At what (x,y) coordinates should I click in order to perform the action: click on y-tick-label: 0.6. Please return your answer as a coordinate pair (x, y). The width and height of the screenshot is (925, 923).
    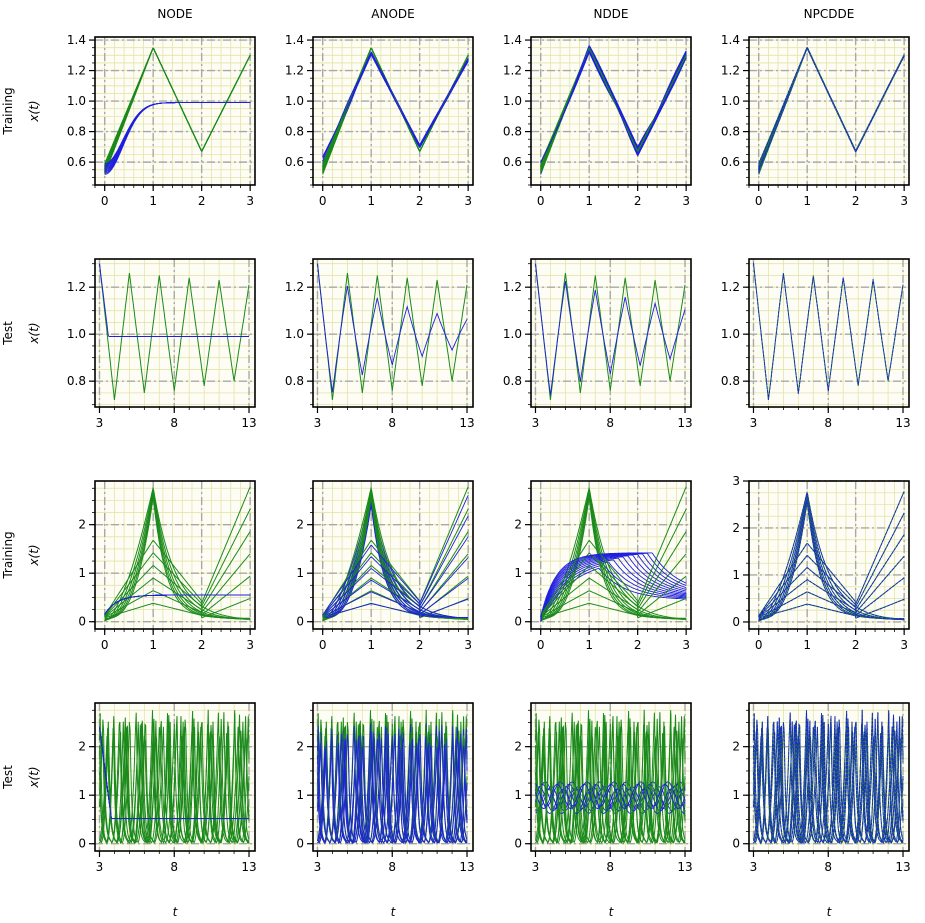
    Looking at the image, I should click on (76, 162).